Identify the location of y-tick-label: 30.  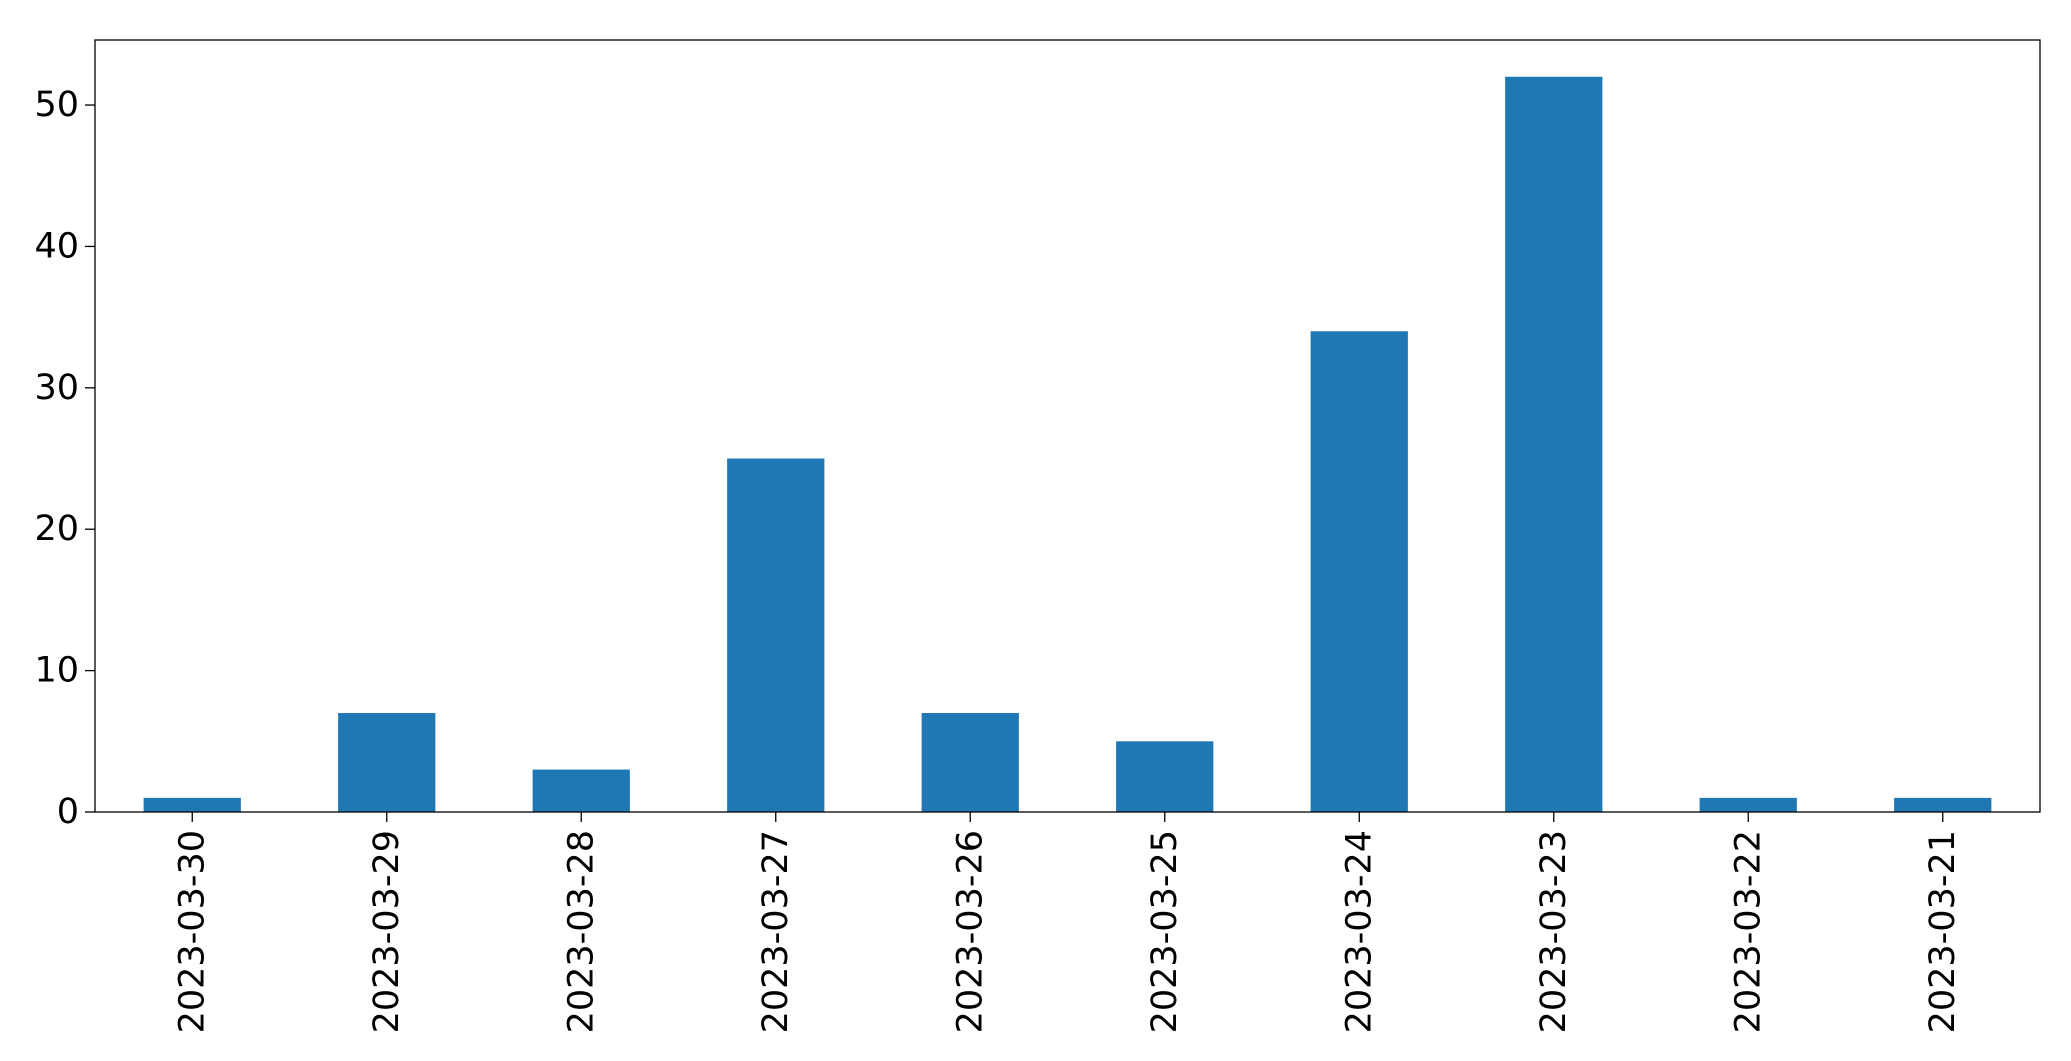
(56, 388).